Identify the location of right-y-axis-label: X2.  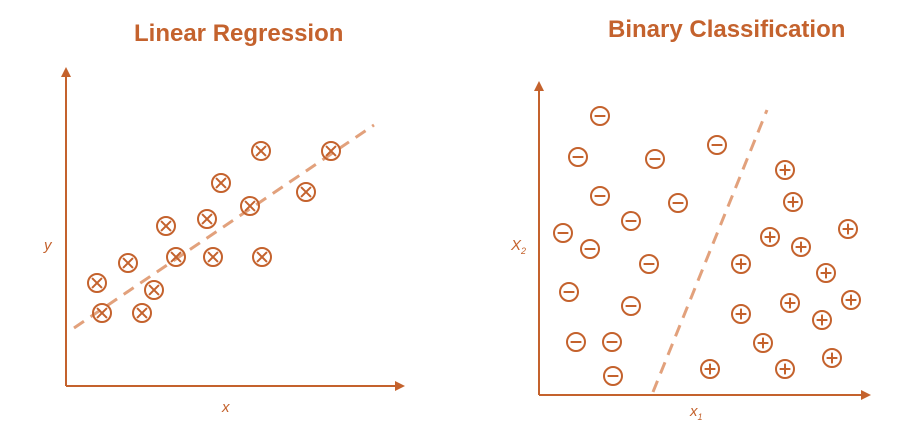
(518, 246).